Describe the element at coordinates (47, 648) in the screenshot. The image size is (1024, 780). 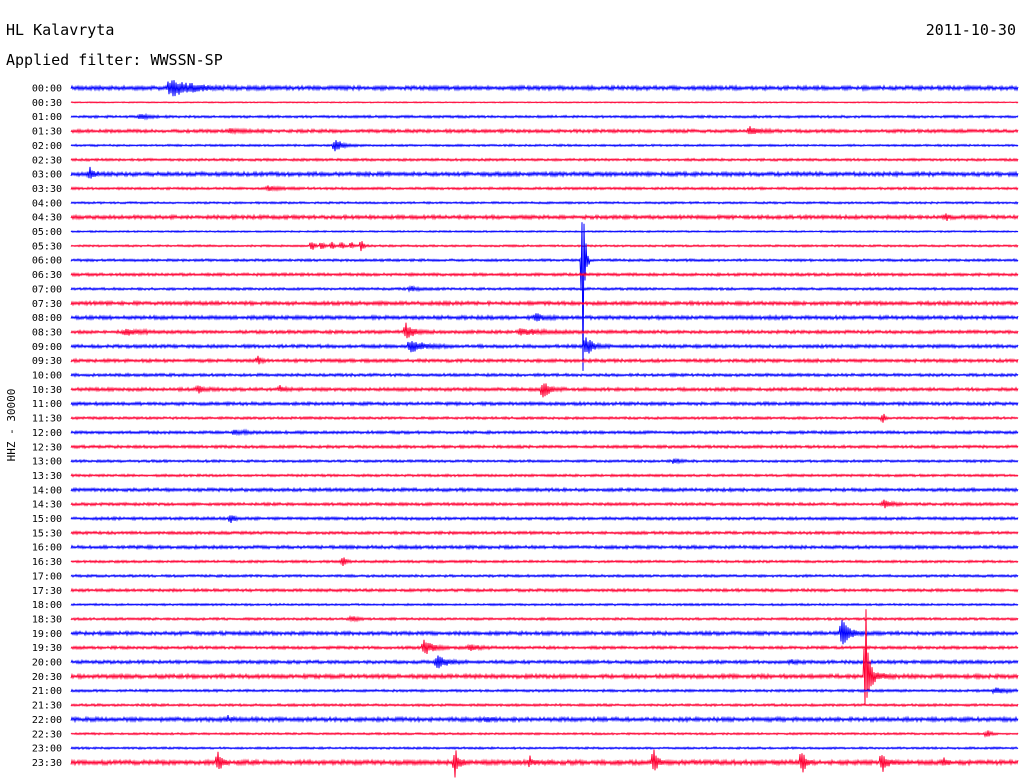
I see `time-label-1930: 19:30` at that location.